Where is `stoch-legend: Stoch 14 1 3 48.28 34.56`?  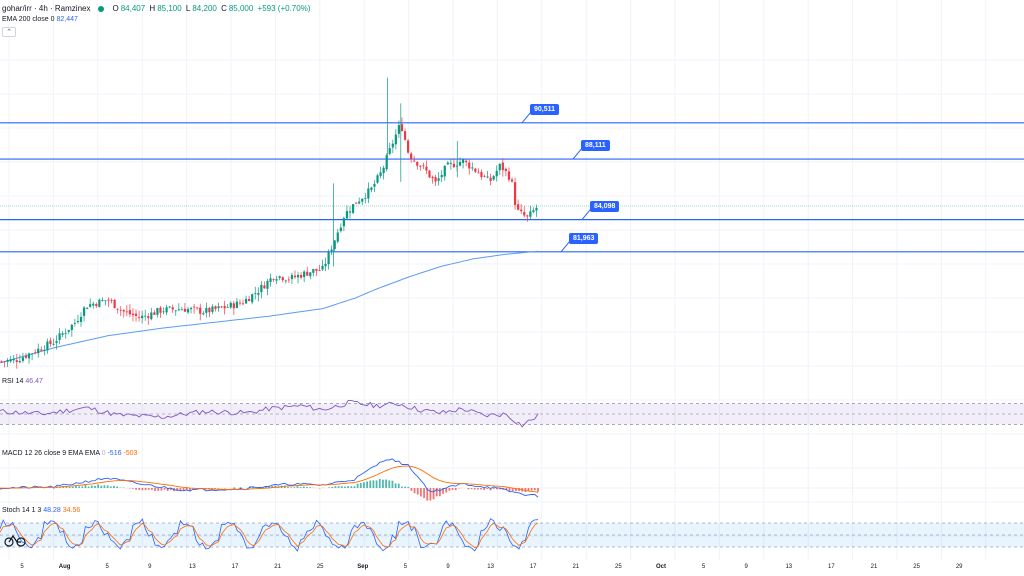
stoch-legend: Stoch 14 1 3 48.28 34.56 is located at coordinates (41, 510).